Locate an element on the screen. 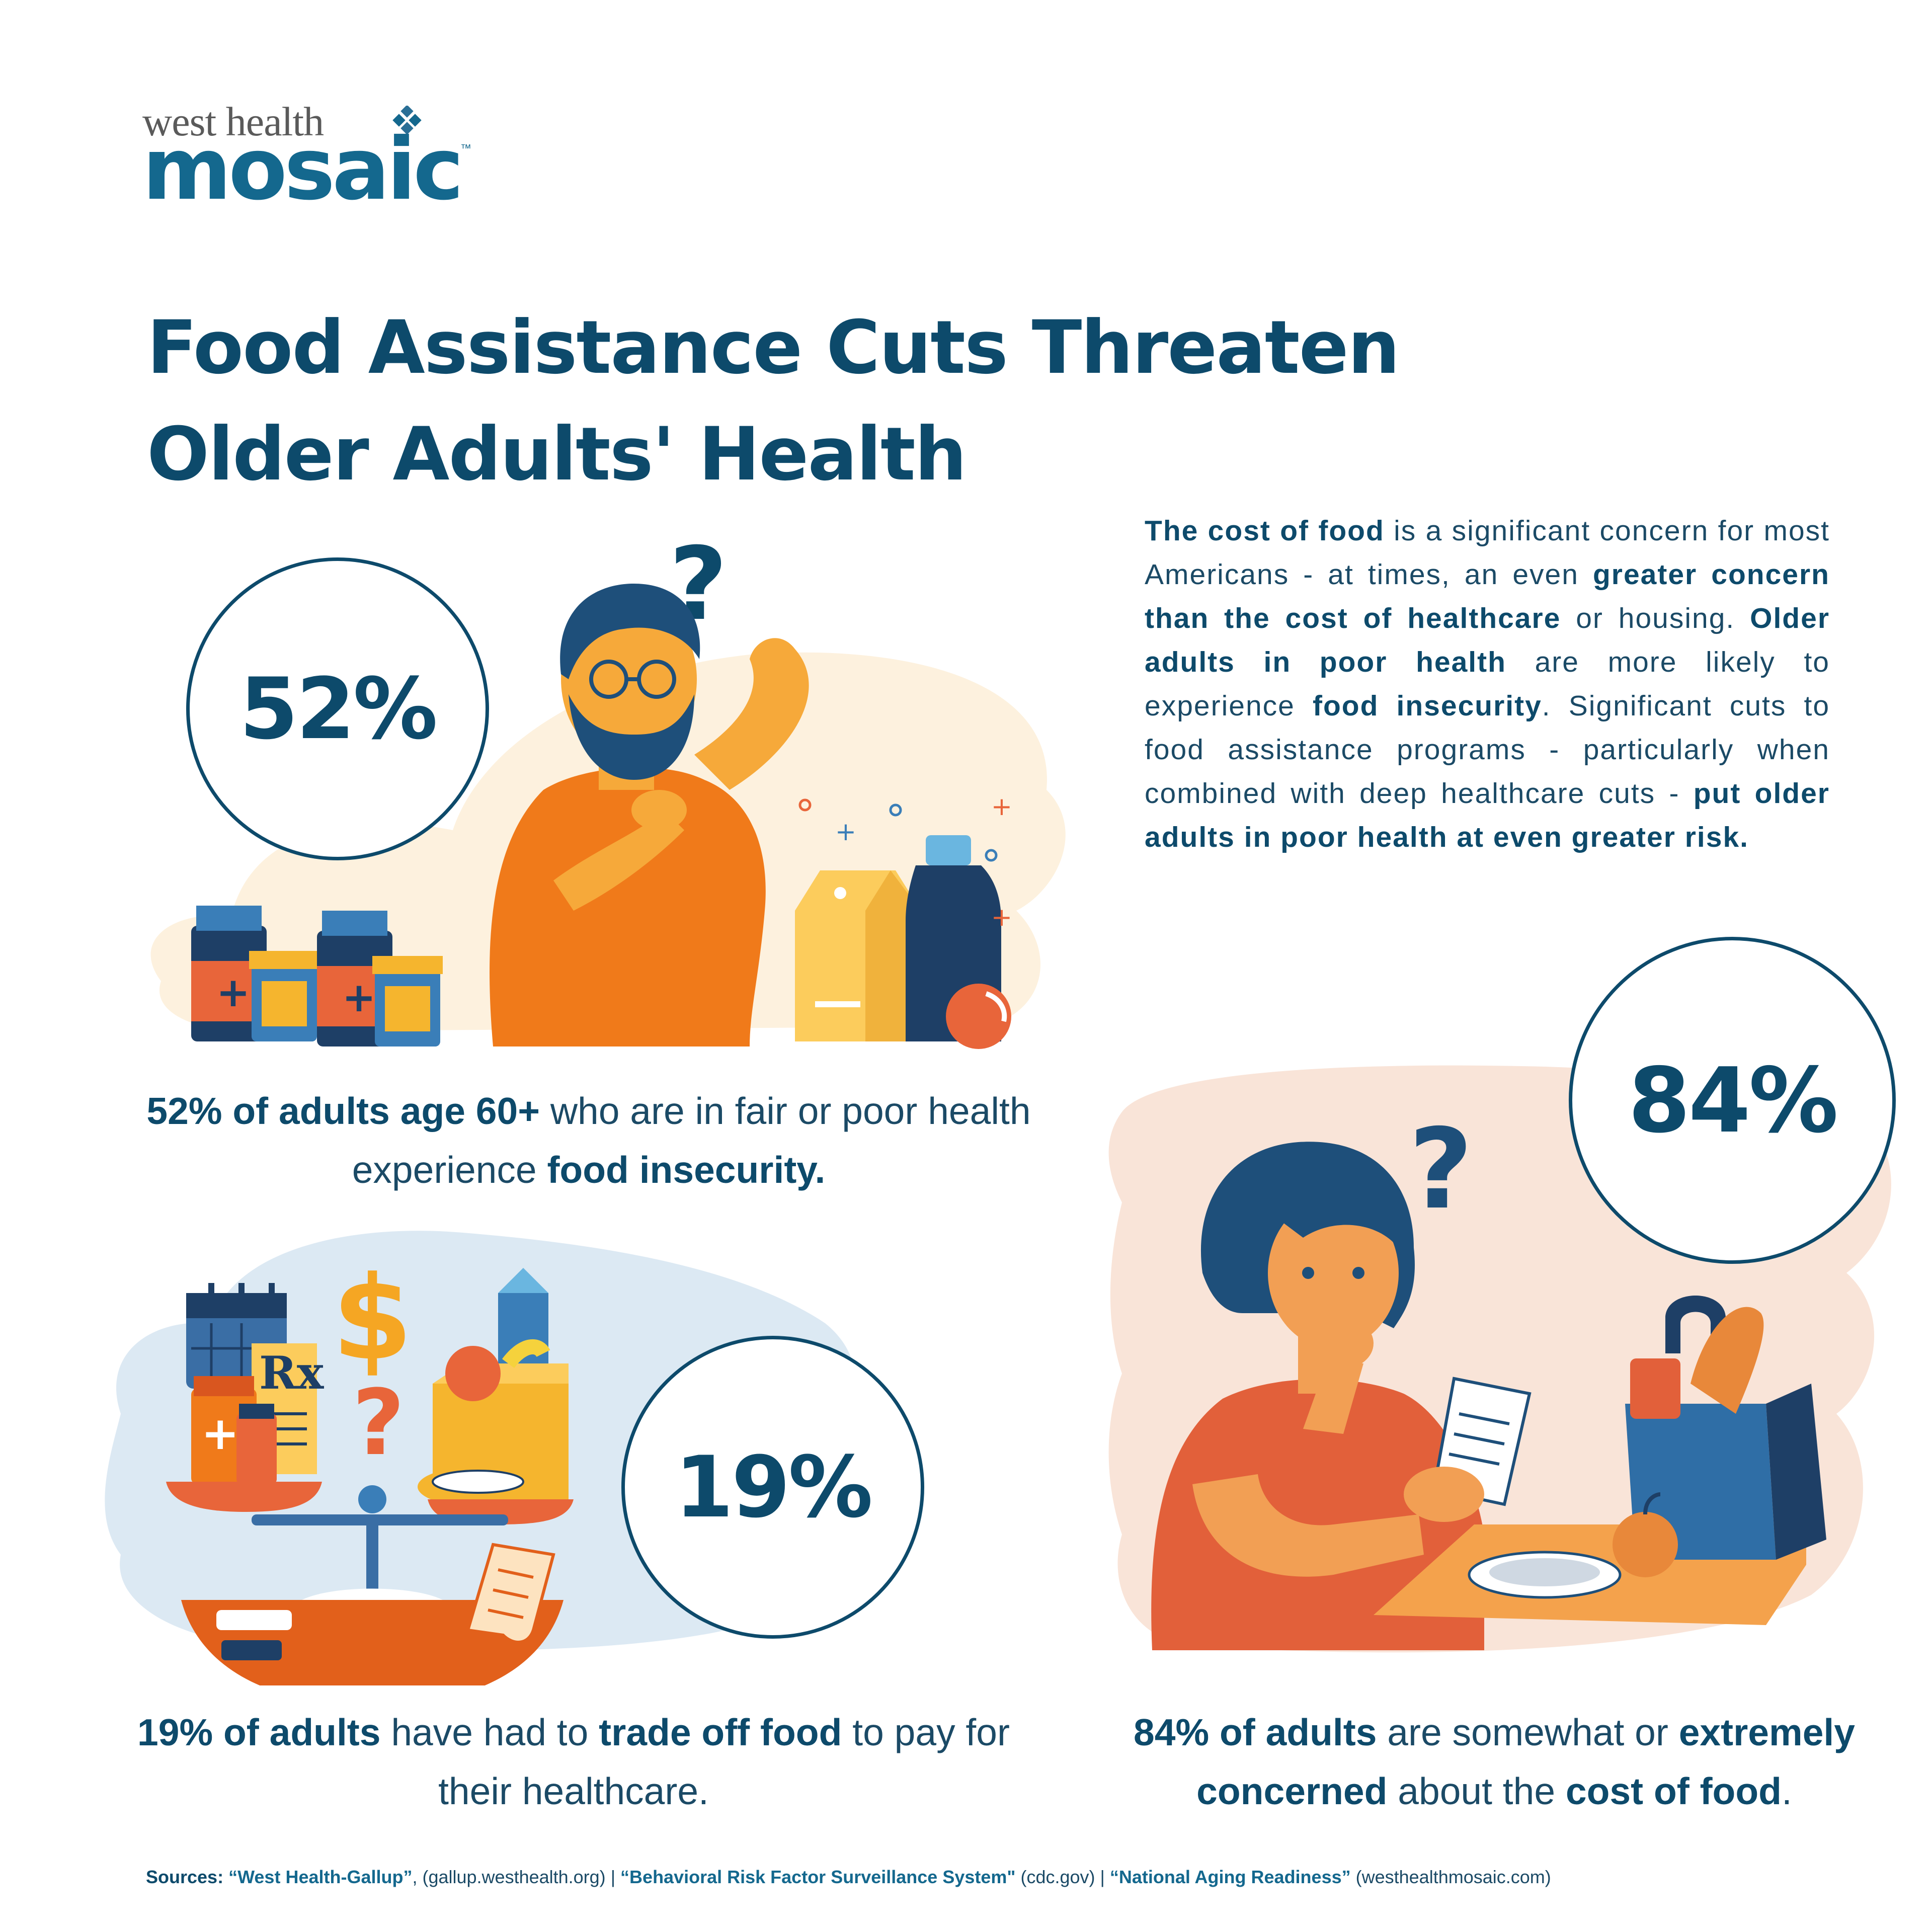 The image size is (1932, 1932). stat-circle-19: 19% is located at coordinates (773, 1487).